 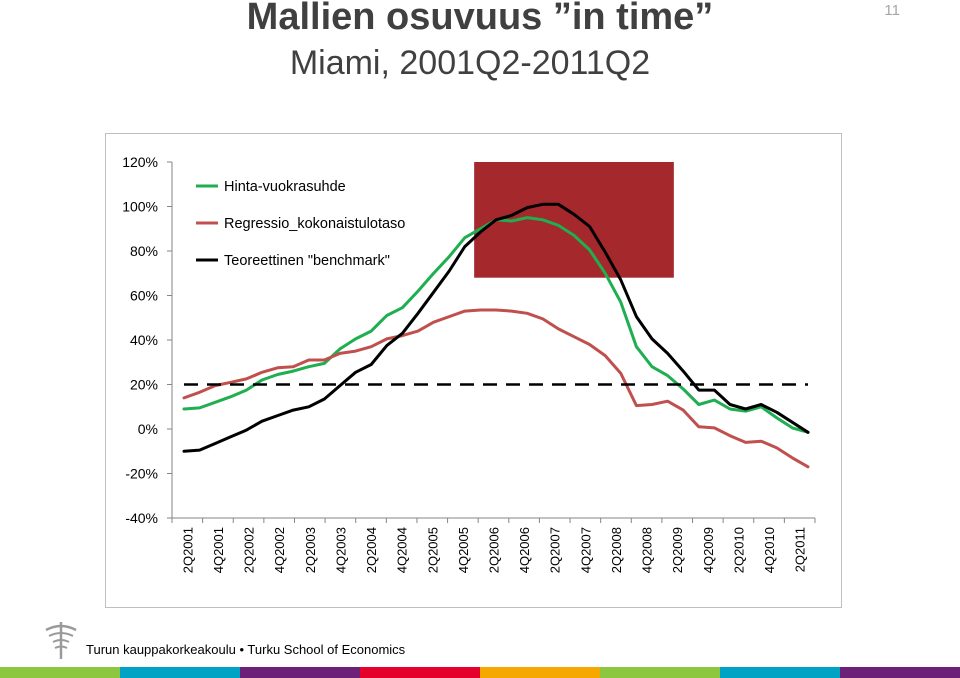 What do you see at coordinates (470, 63) in the screenshot?
I see `slide-subtitle: Miami, 2001Q2-2011Q2` at bounding box center [470, 63].